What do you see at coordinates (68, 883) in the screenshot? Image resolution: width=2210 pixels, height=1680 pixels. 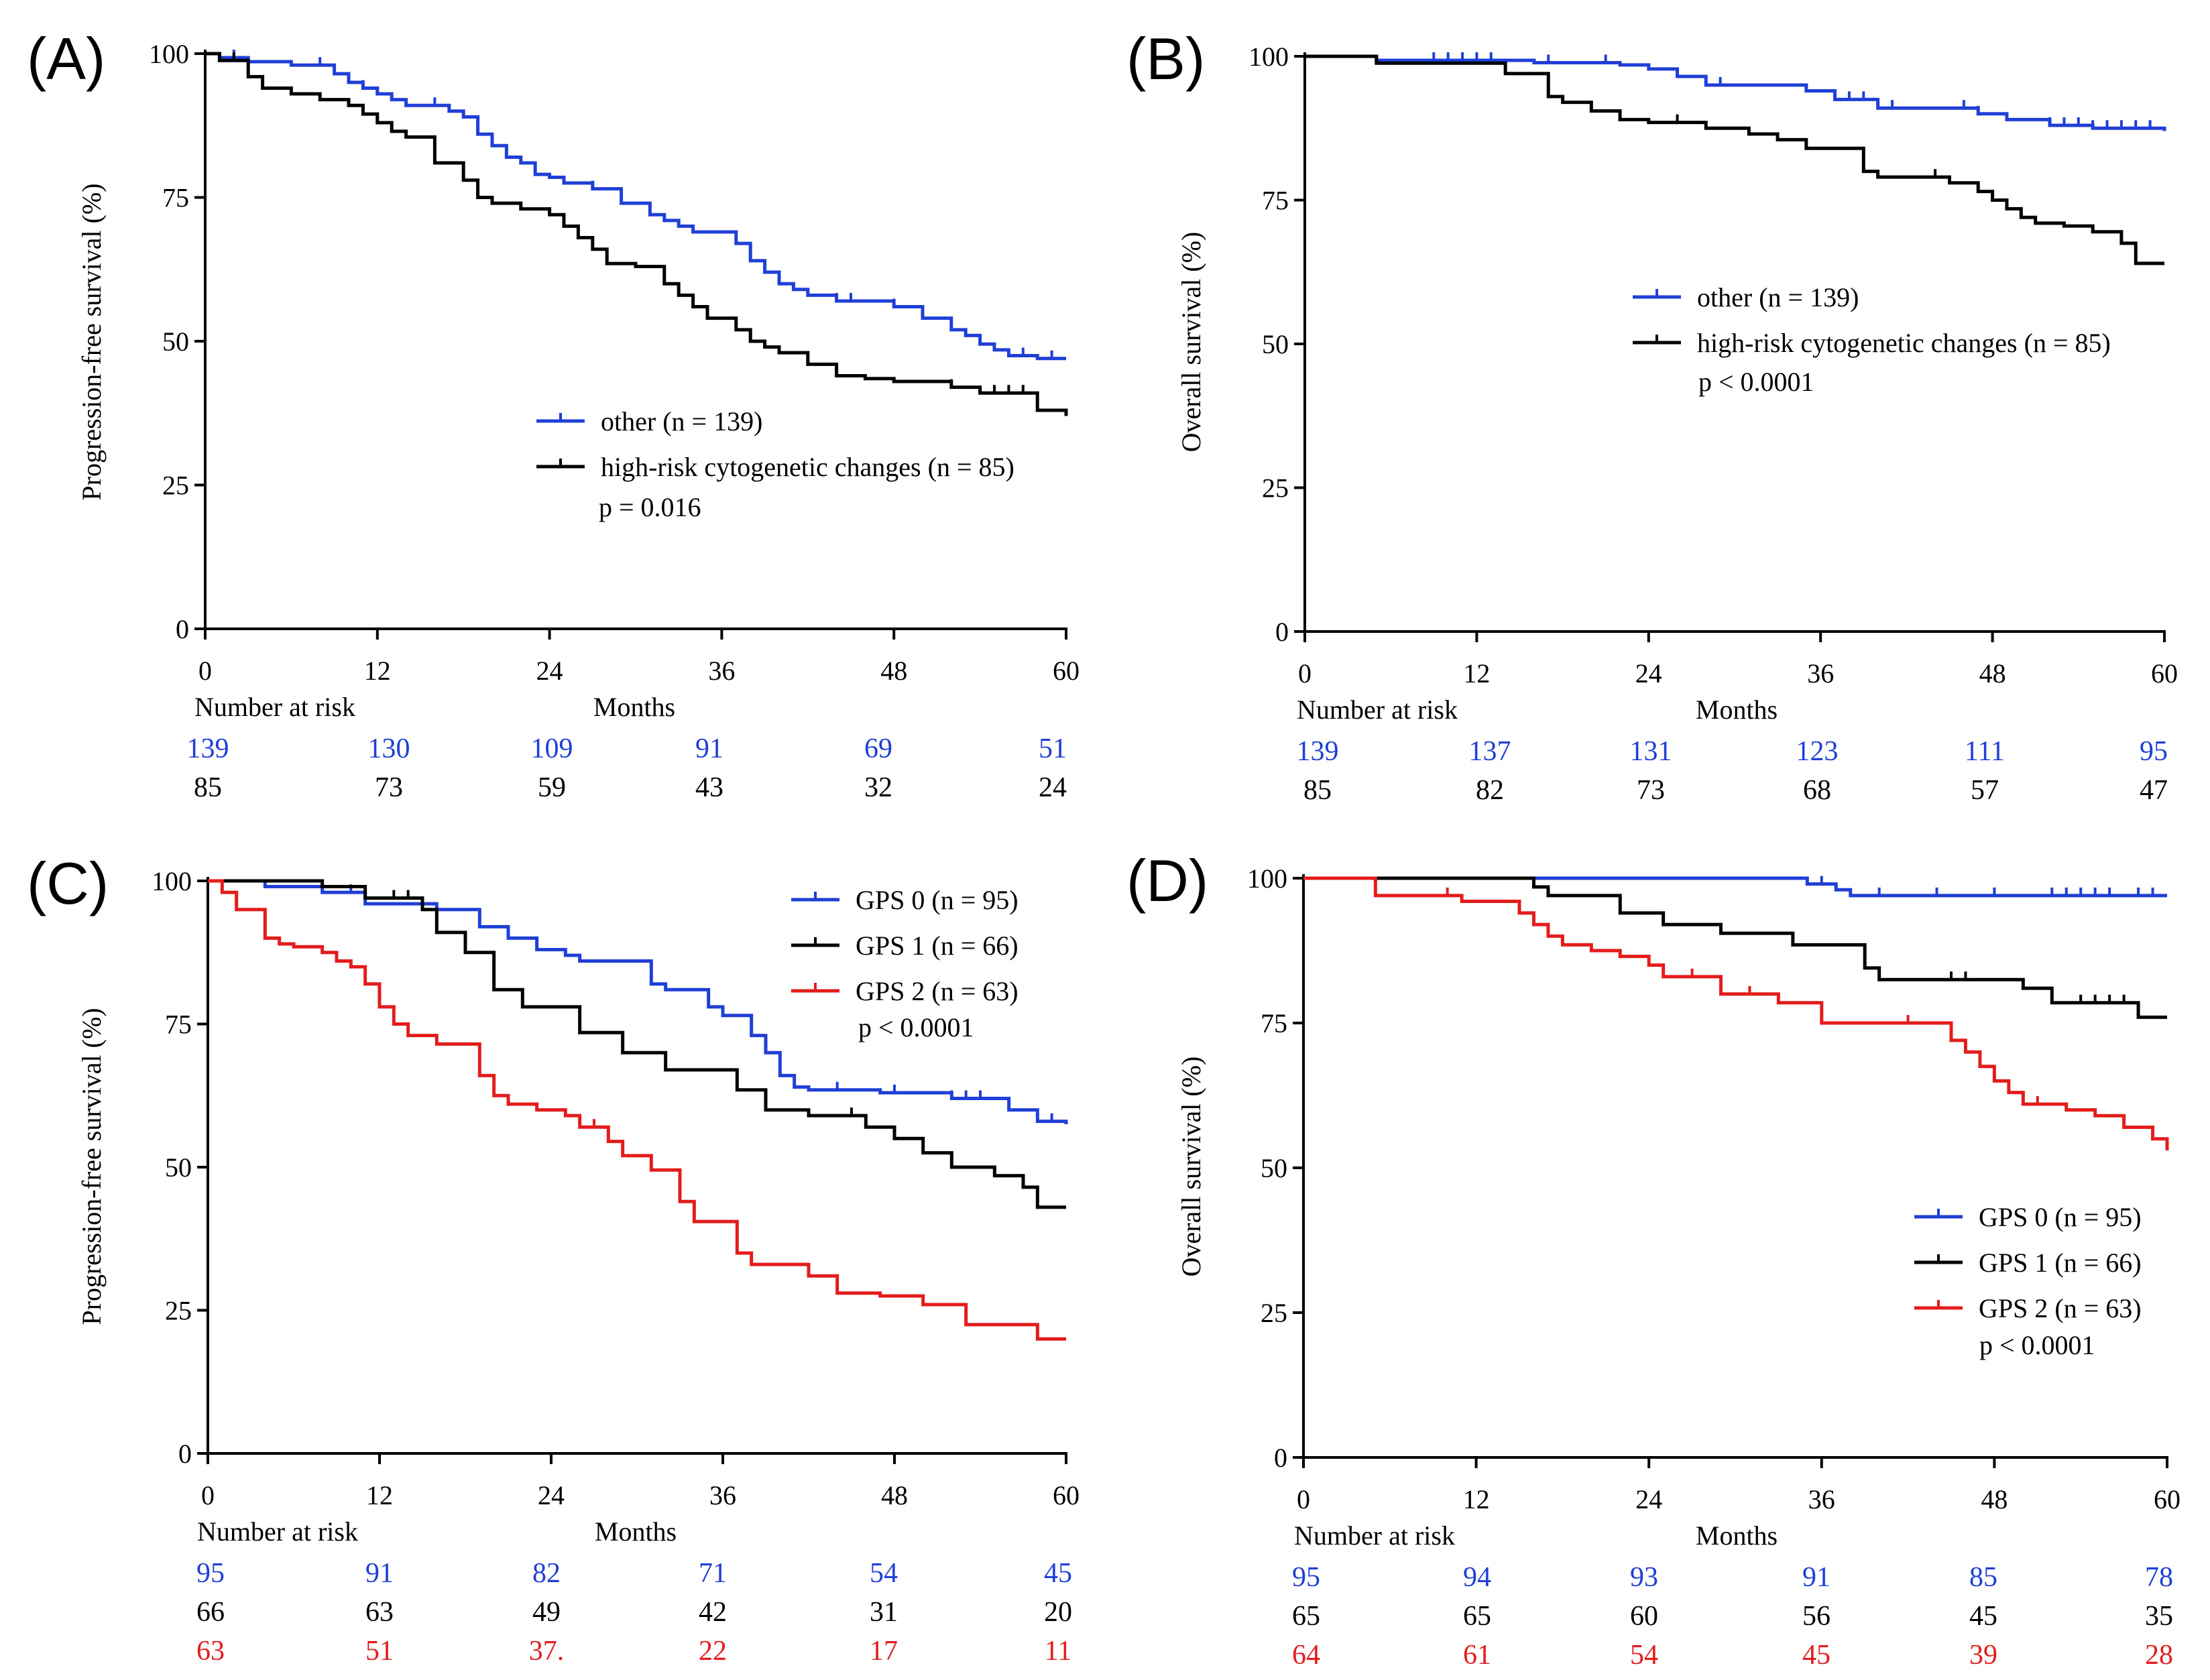 I see `panel-label: (C)` at bounding box center [68, 883].